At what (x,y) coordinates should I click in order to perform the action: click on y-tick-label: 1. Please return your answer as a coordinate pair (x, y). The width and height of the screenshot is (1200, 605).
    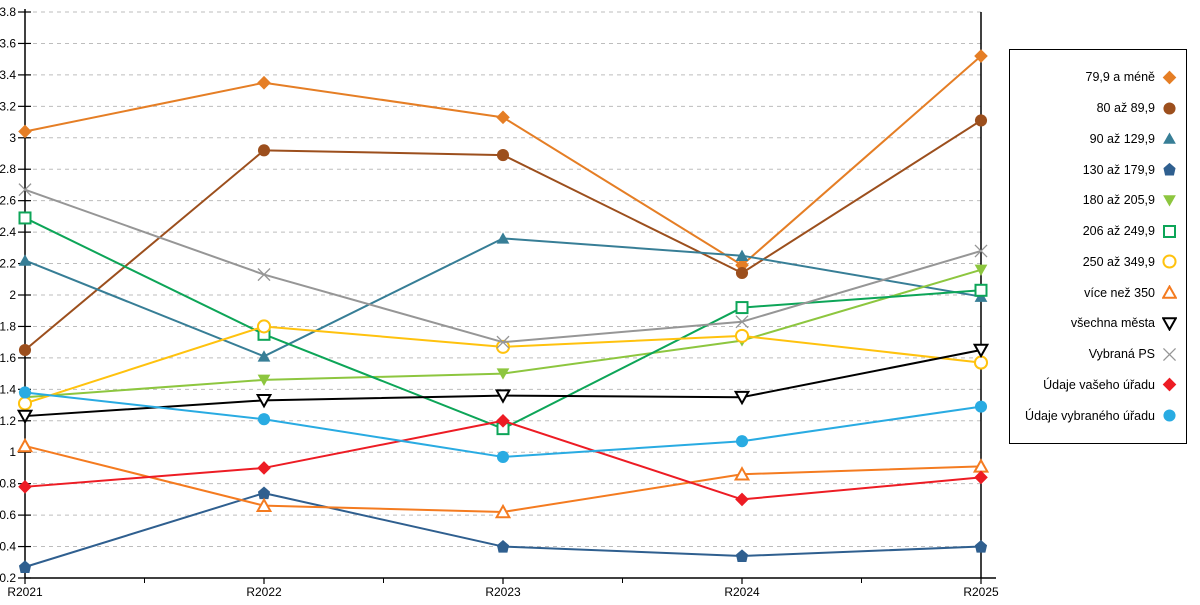
    Looking at the image, I should click on (12, 452).